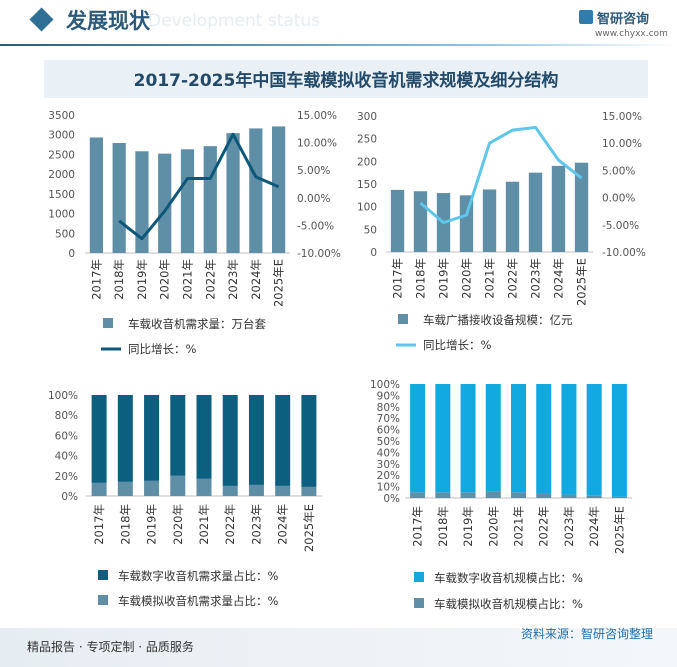 The width and height of the screenshot is (677, 667). I want to click on y-tick-label-right: 5.00%, so click(618, 171).